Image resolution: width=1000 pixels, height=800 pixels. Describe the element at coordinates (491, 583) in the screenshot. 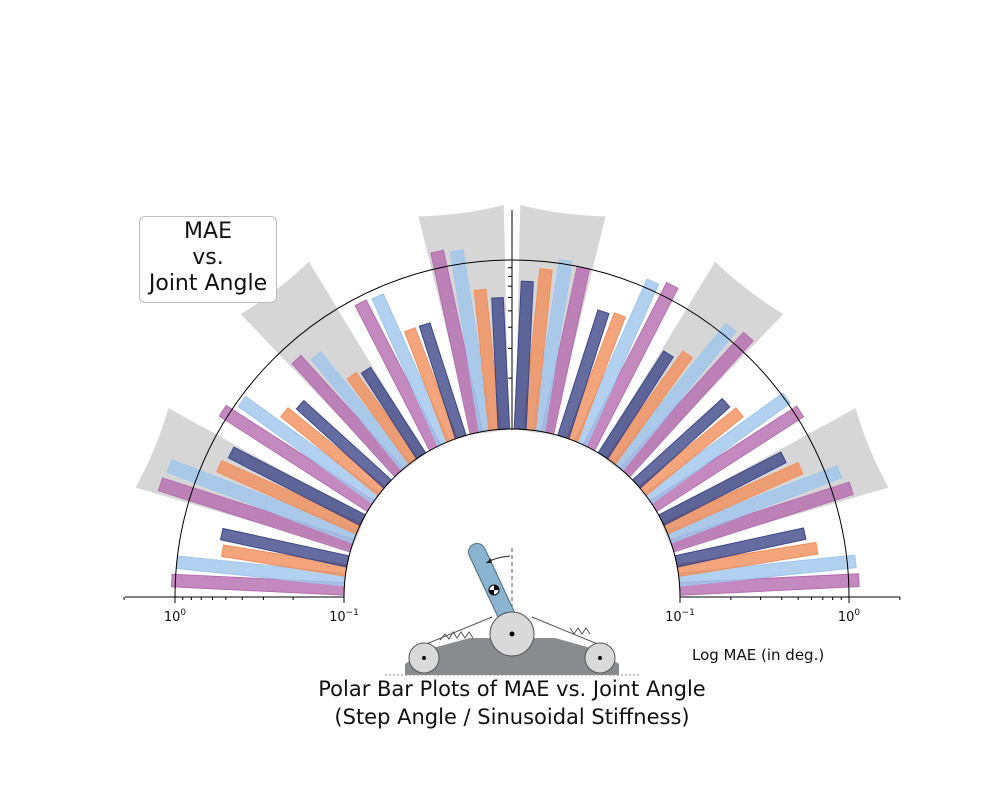

I see `arm-link-icon` at that location.